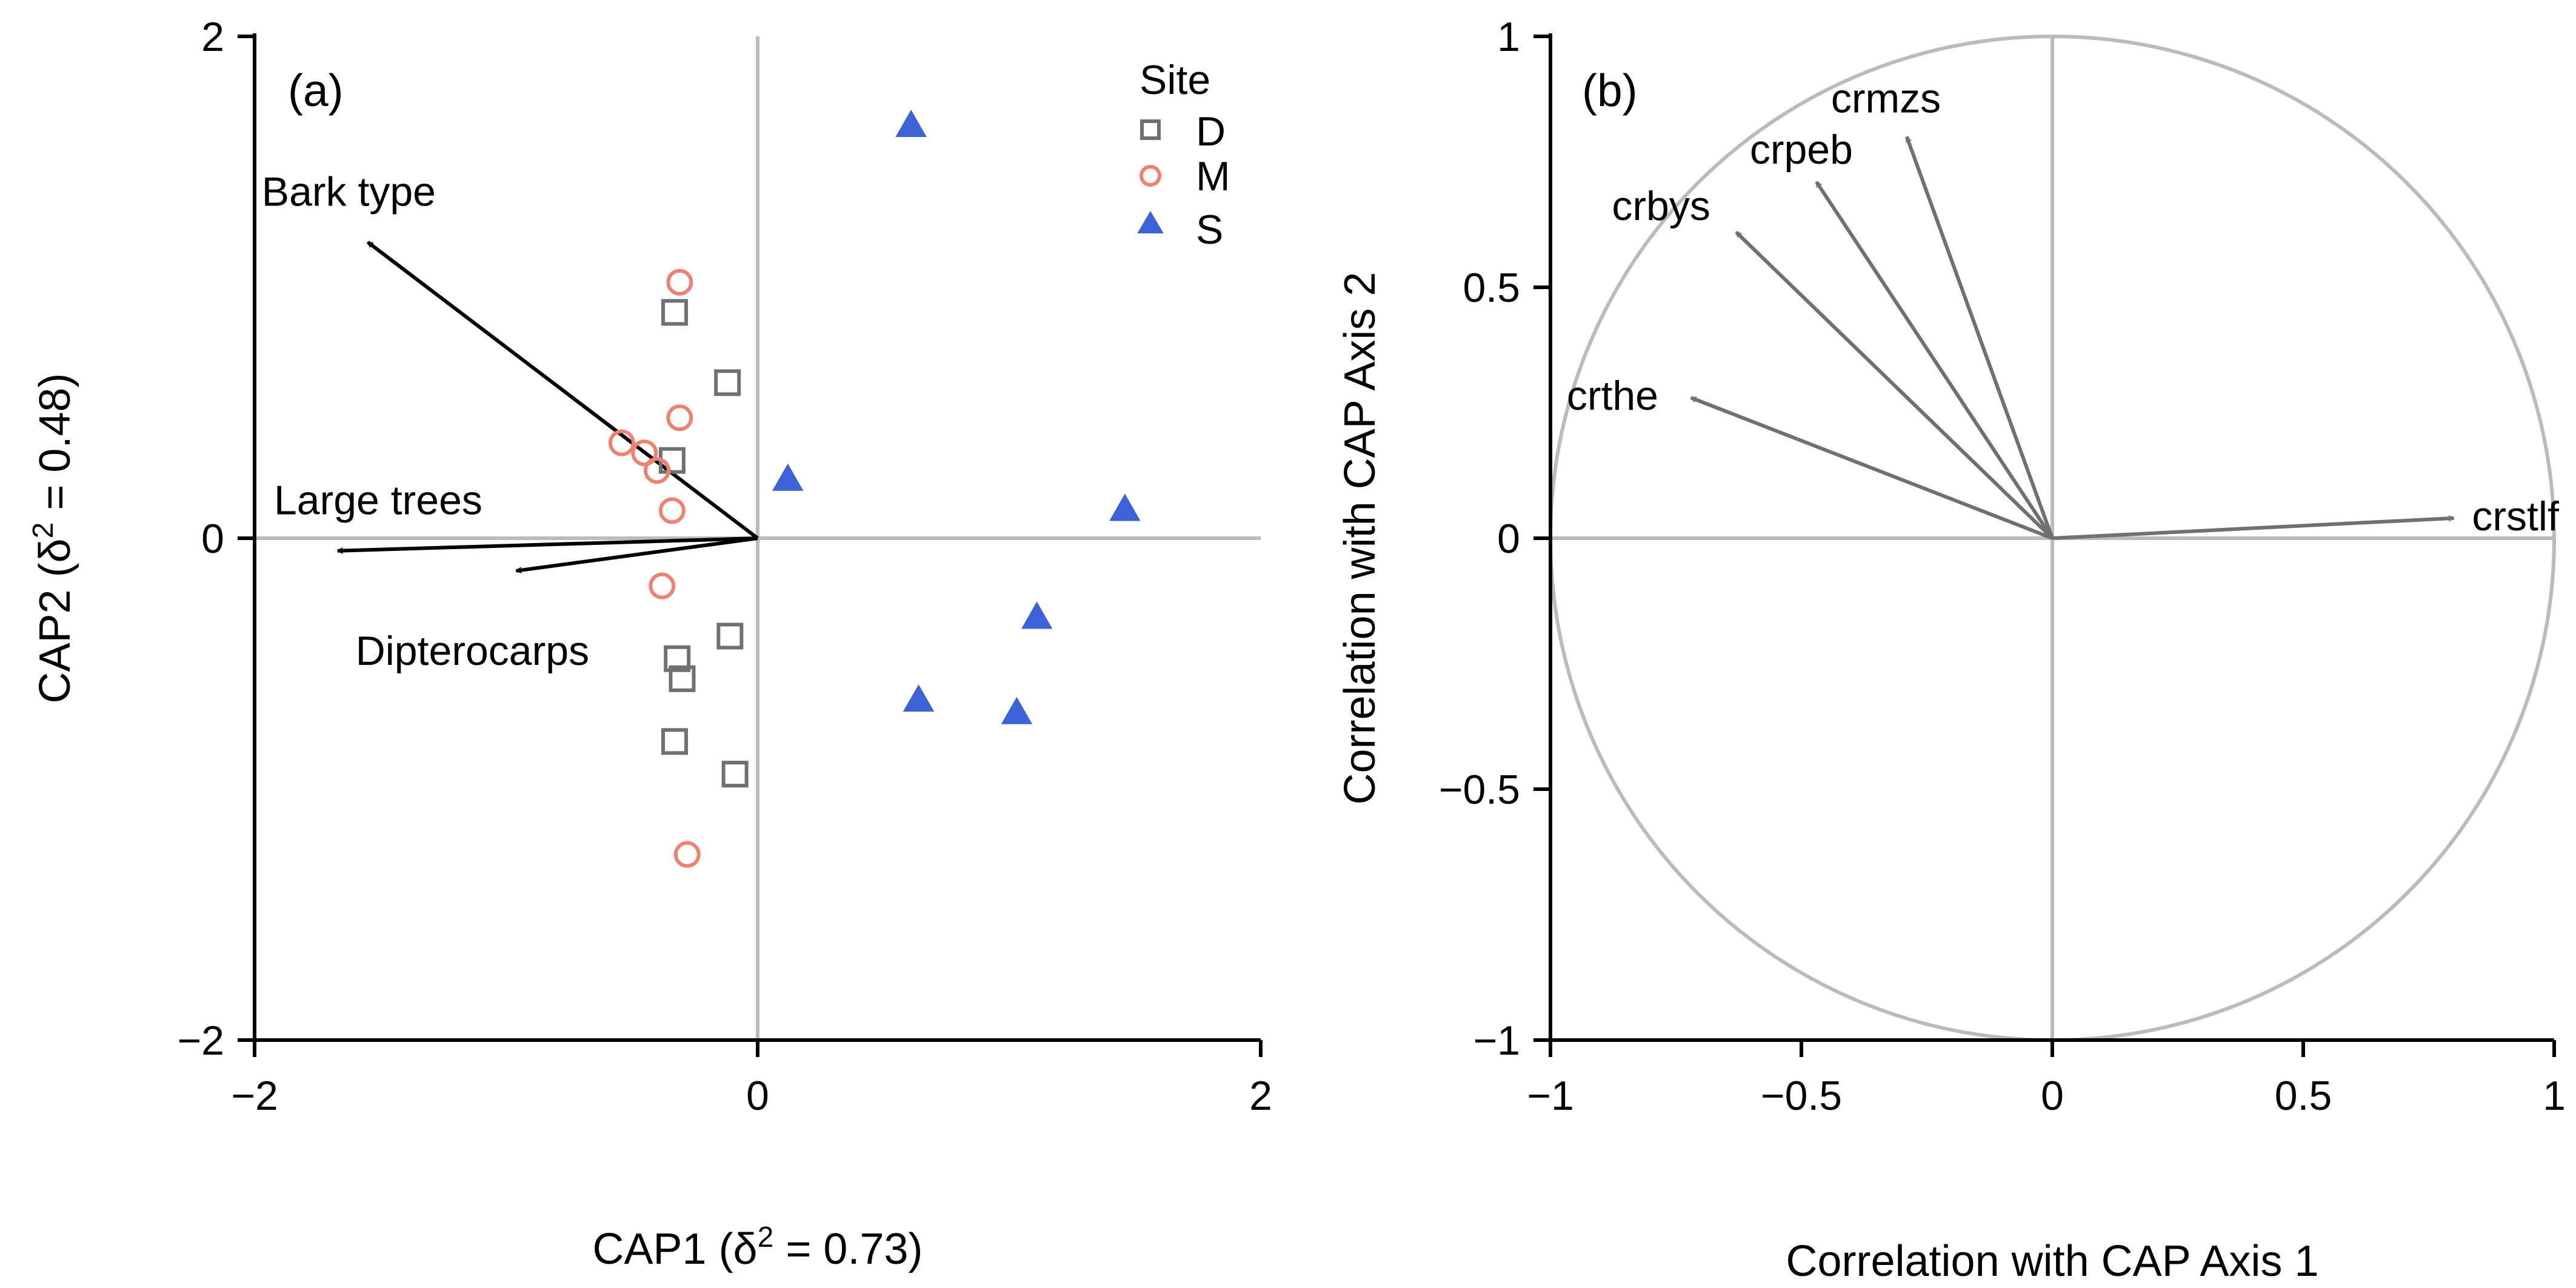 The width and height of the screenshot is (2576, 1288). What do you see at coordinates (874, 489) in the screenshot?
I see `panel-a-points` at bounding box center [874, 489].